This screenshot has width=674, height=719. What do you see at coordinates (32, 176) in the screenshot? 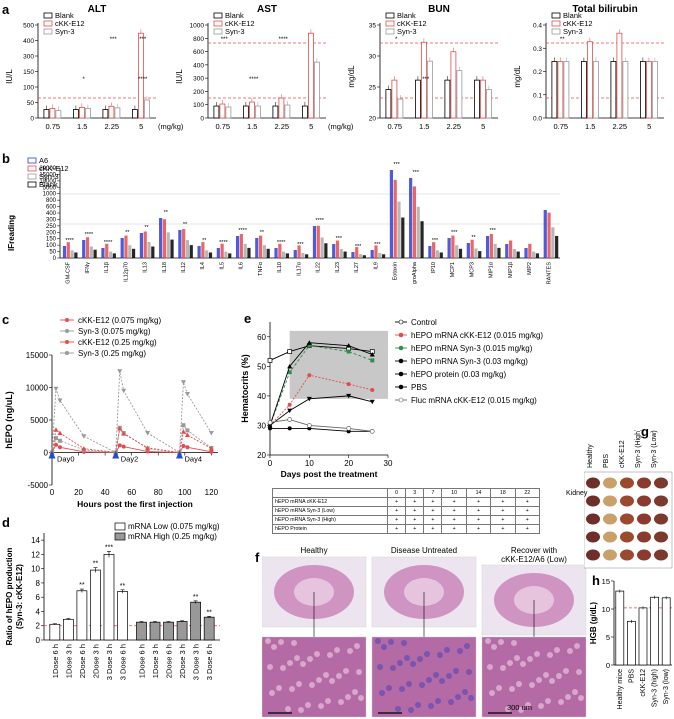
I see `legend-swatch` at bounding box center [32, 176].